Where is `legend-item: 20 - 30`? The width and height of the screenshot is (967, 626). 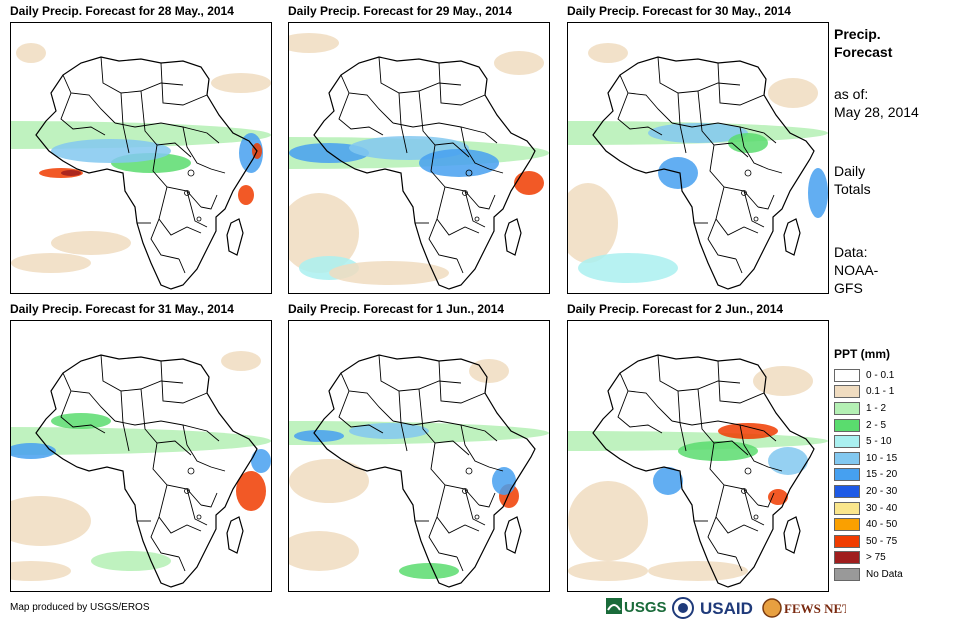
legend-item: 20 - 30 is located at coordinates (868, 491).